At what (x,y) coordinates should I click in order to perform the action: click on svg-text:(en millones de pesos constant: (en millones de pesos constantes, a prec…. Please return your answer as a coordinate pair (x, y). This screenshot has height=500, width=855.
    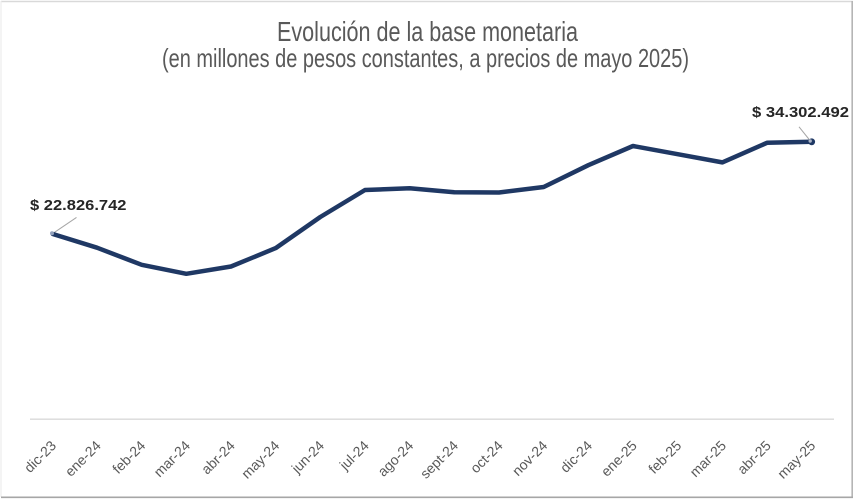
    Looking at the image, I should click on (425, 58).